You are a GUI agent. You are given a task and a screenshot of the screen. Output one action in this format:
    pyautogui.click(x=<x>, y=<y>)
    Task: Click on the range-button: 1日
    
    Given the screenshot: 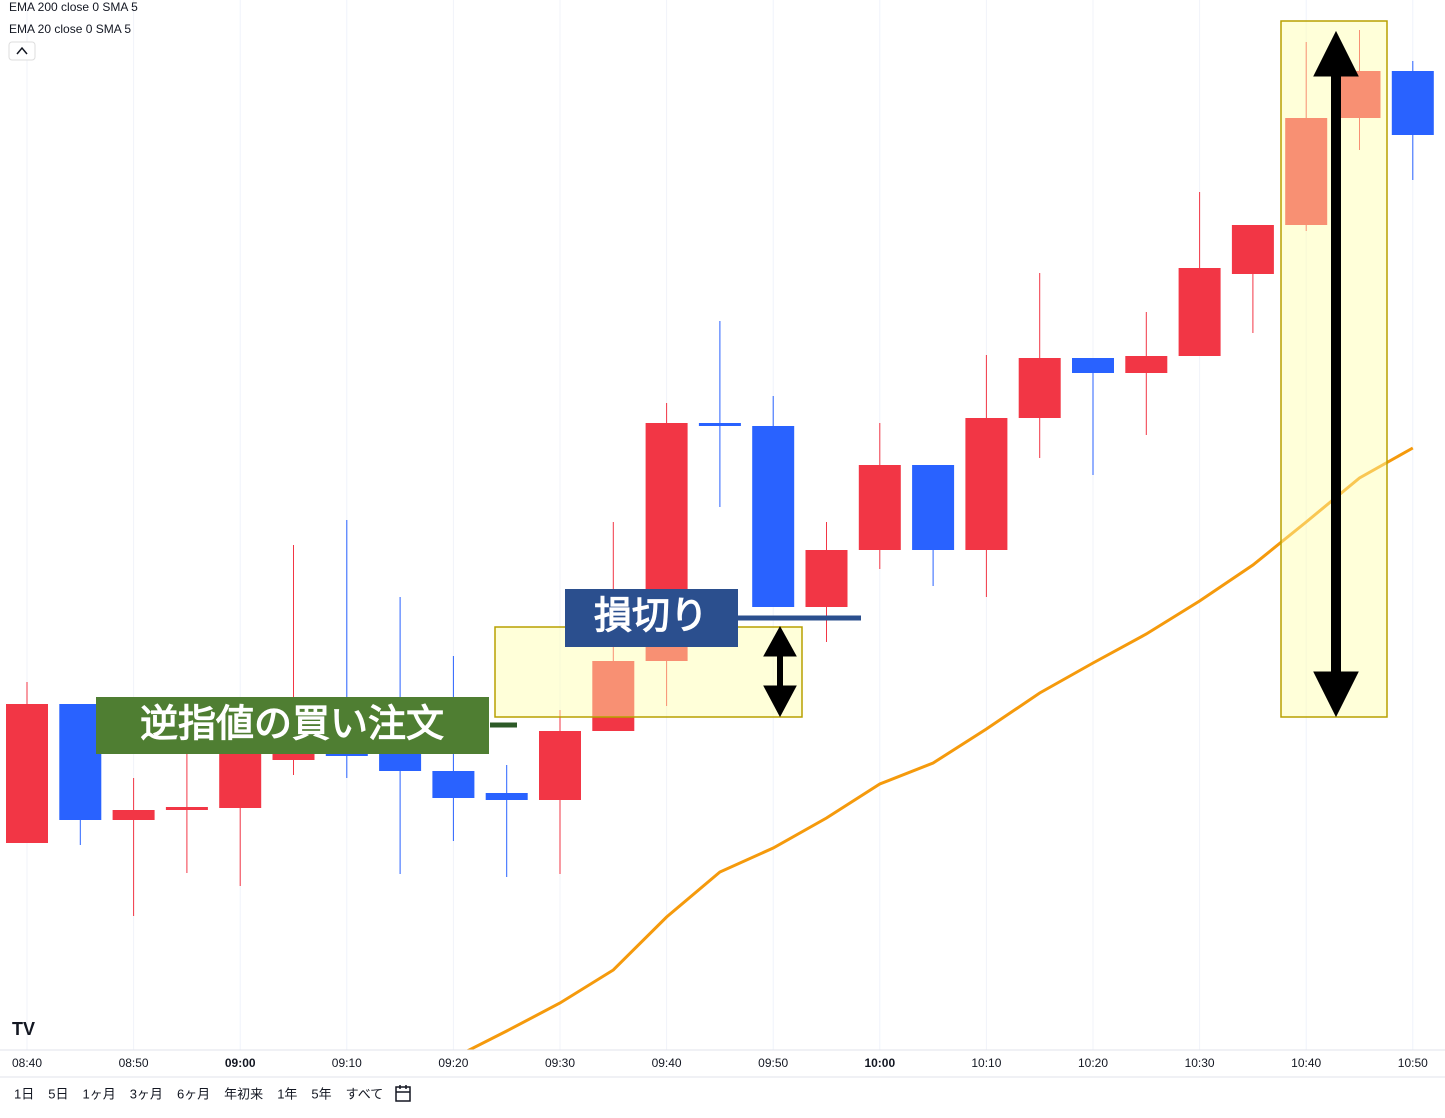 What is the action you would take?
    pyautogui.click(x=24, y=1093)
    